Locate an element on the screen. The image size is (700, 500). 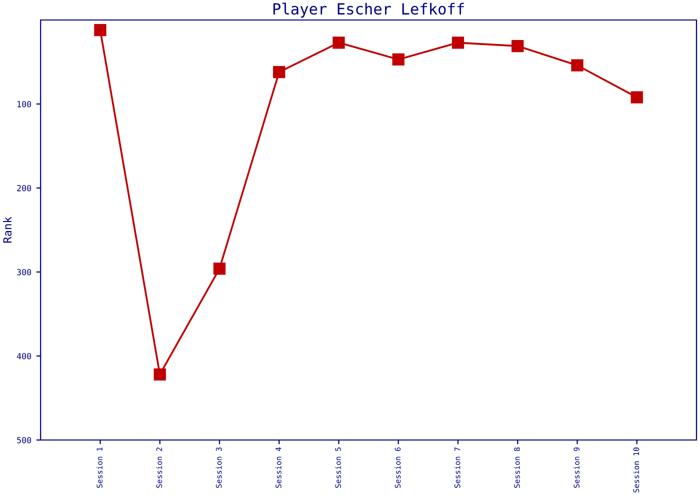
y-tick-label: 400 is located at coordinates (24, 356).